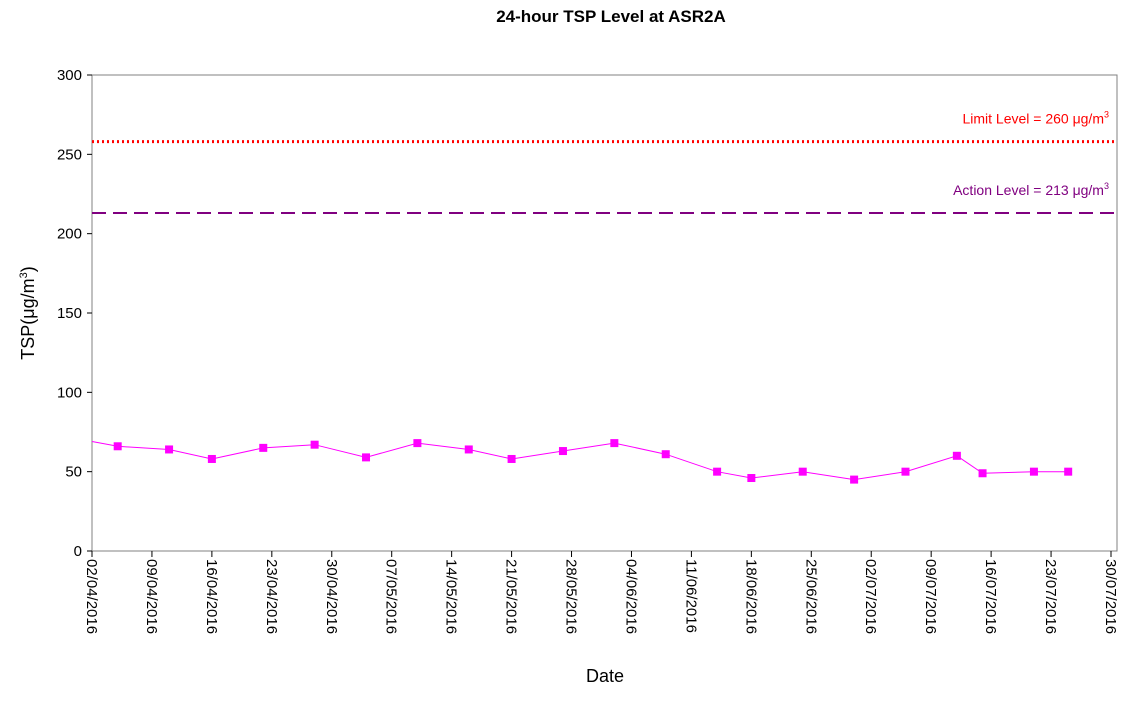 This screenshot has height=708, width=1137. I want to click on x-tick-label: 02/07/2016, so click(870, 596).